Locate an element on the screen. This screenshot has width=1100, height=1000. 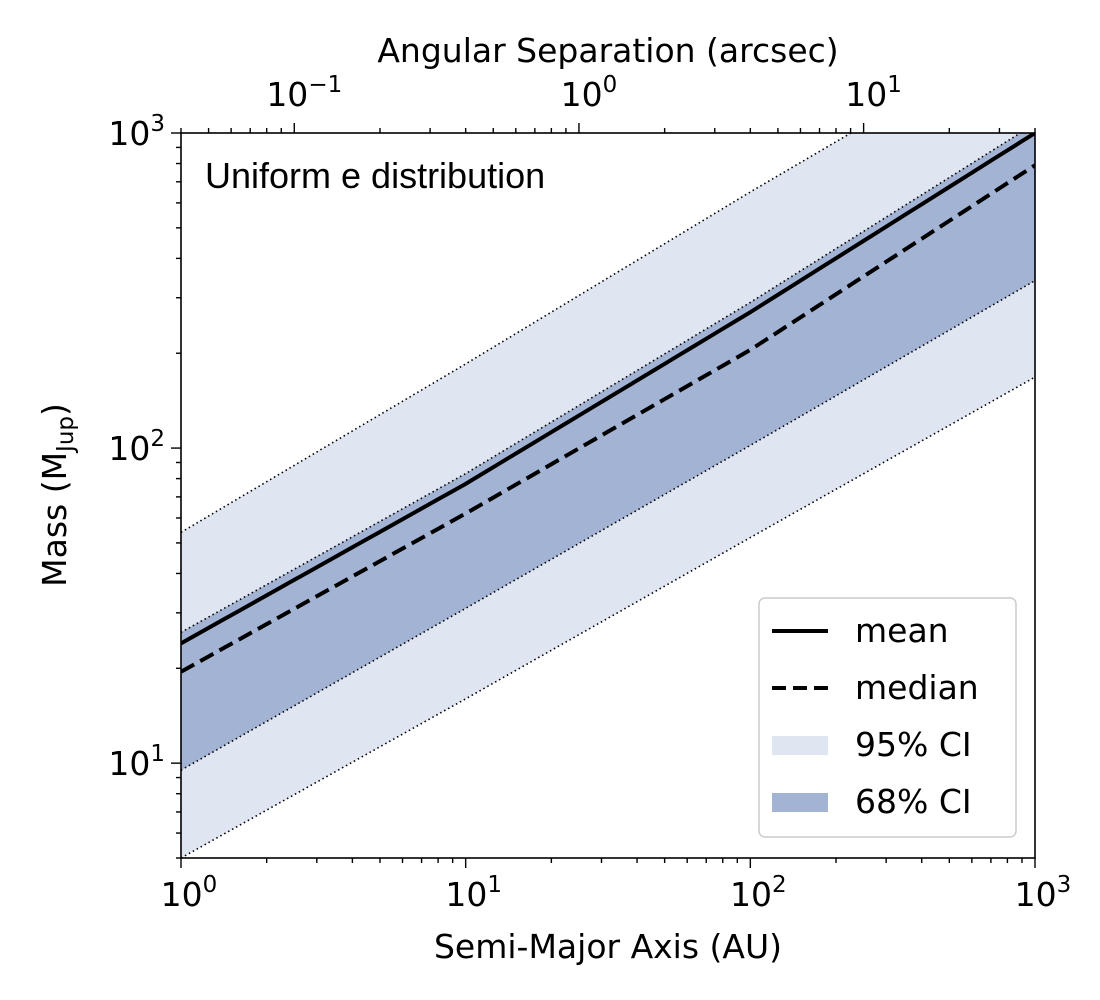
y-tick-label: 102 is located at coordinates (136, 447).